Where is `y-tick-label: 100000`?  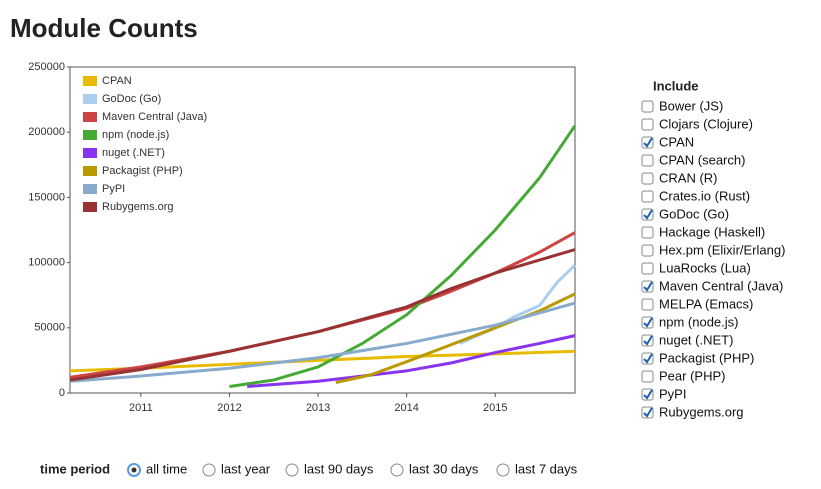
y-tick-label: 100000 is located at coordinates (46, 263).